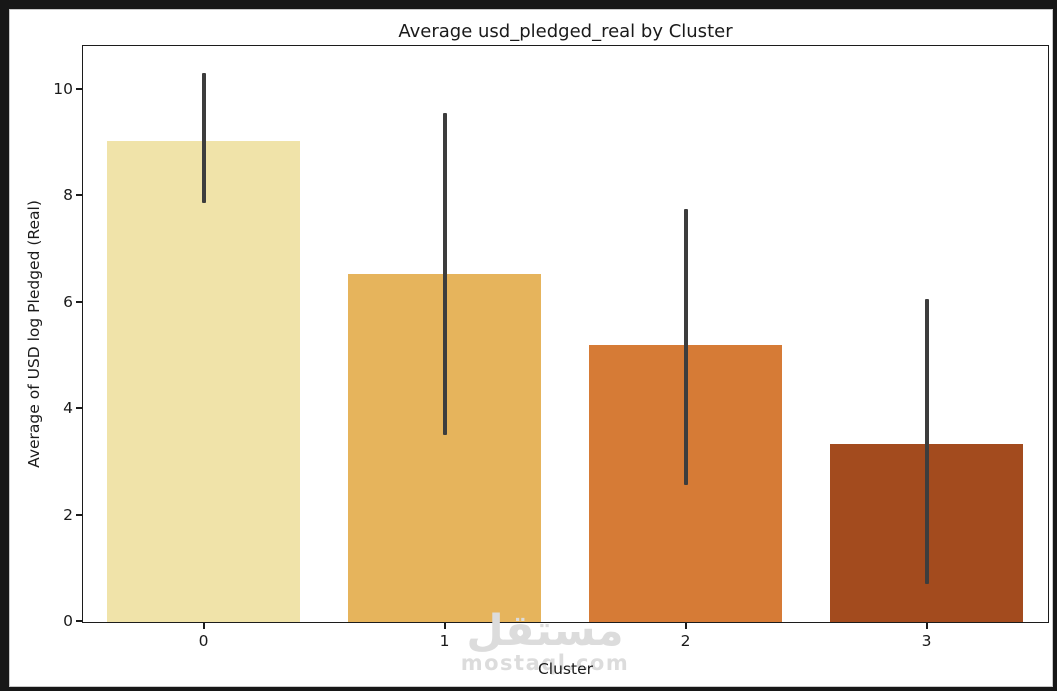 This screenshot has height=691, width=1057. I want to click on y-tick-label: 0, so click(68, 621).